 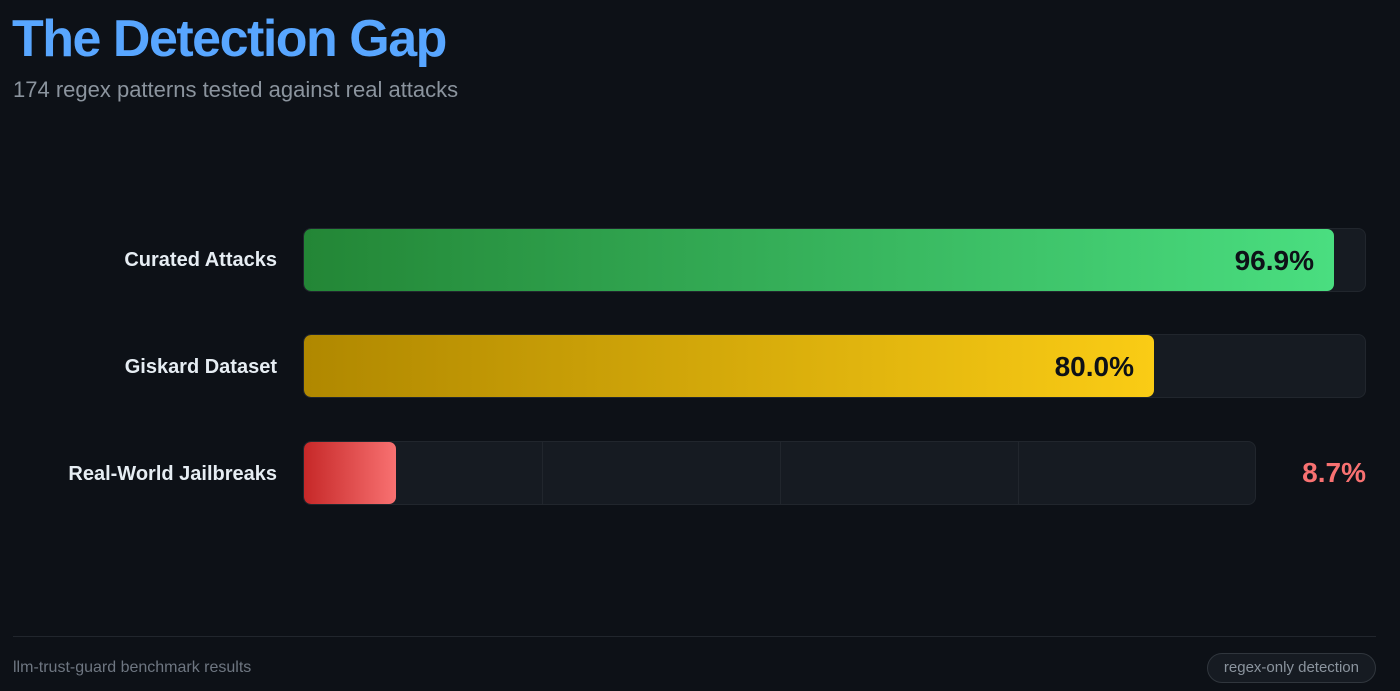 What do you see at coordinates (200, 260) in the screenshot?
I see `bar-label-curated-attacks: Curated Attacks` at bounding box center [200, 260].